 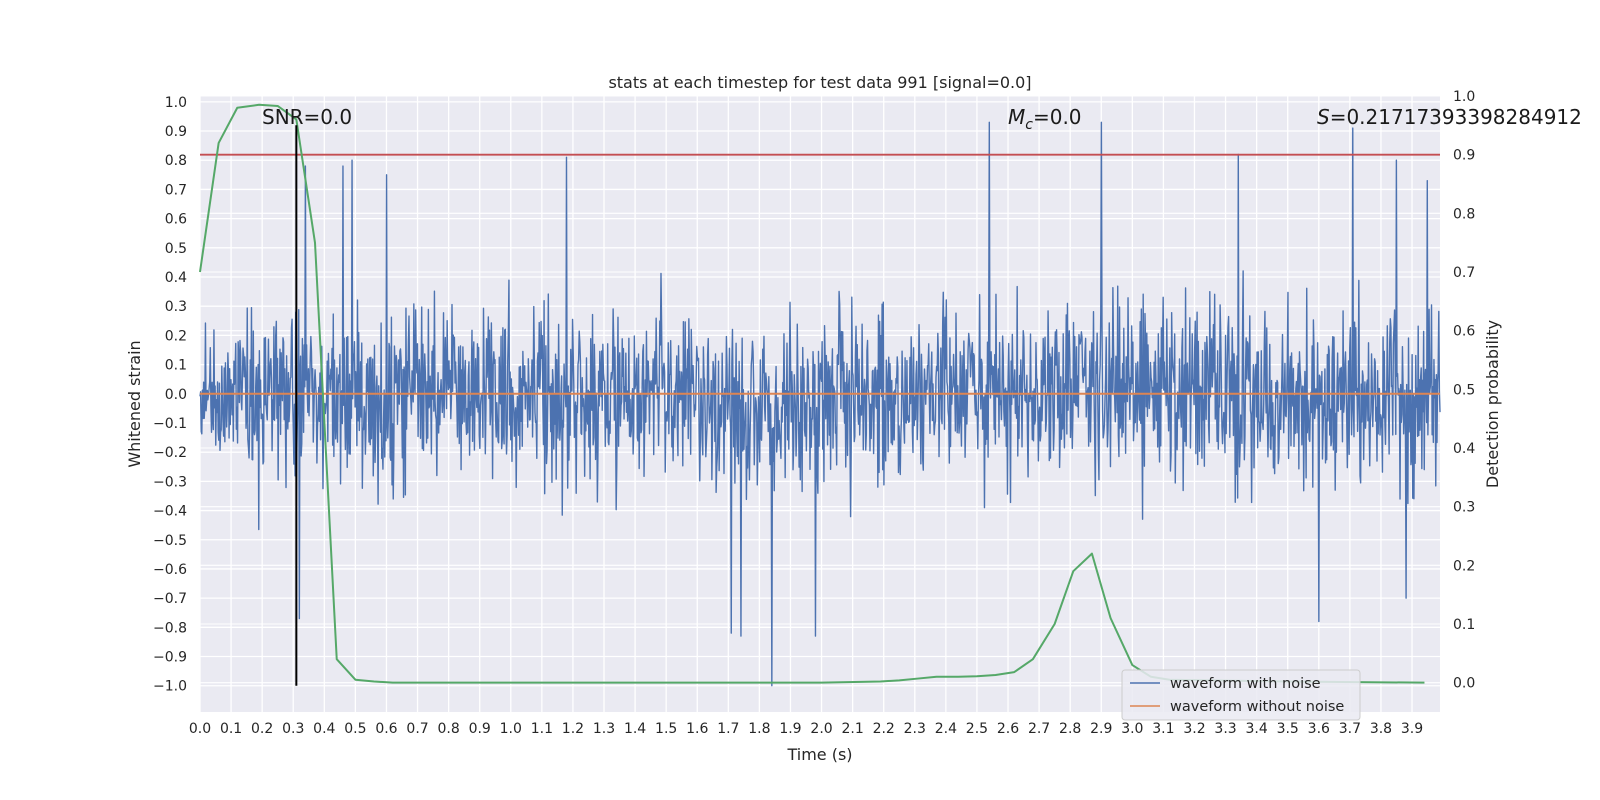 I want to click on x-tick-label: 3.5, so click(x=1288, y=729).